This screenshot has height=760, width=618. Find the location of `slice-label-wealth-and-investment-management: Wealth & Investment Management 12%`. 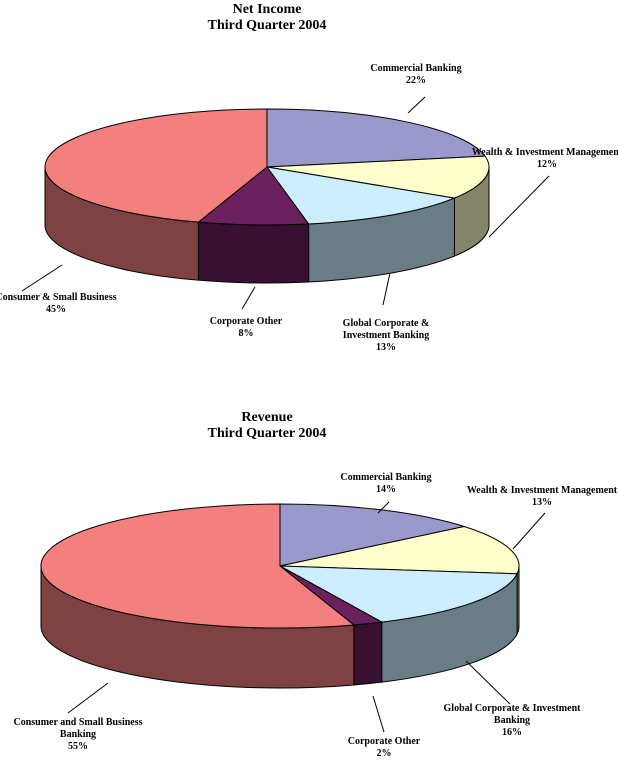

slice-label-wealth-and-investment-management: Wealth & Investment Management 12% is located at coordinates (545, 158).